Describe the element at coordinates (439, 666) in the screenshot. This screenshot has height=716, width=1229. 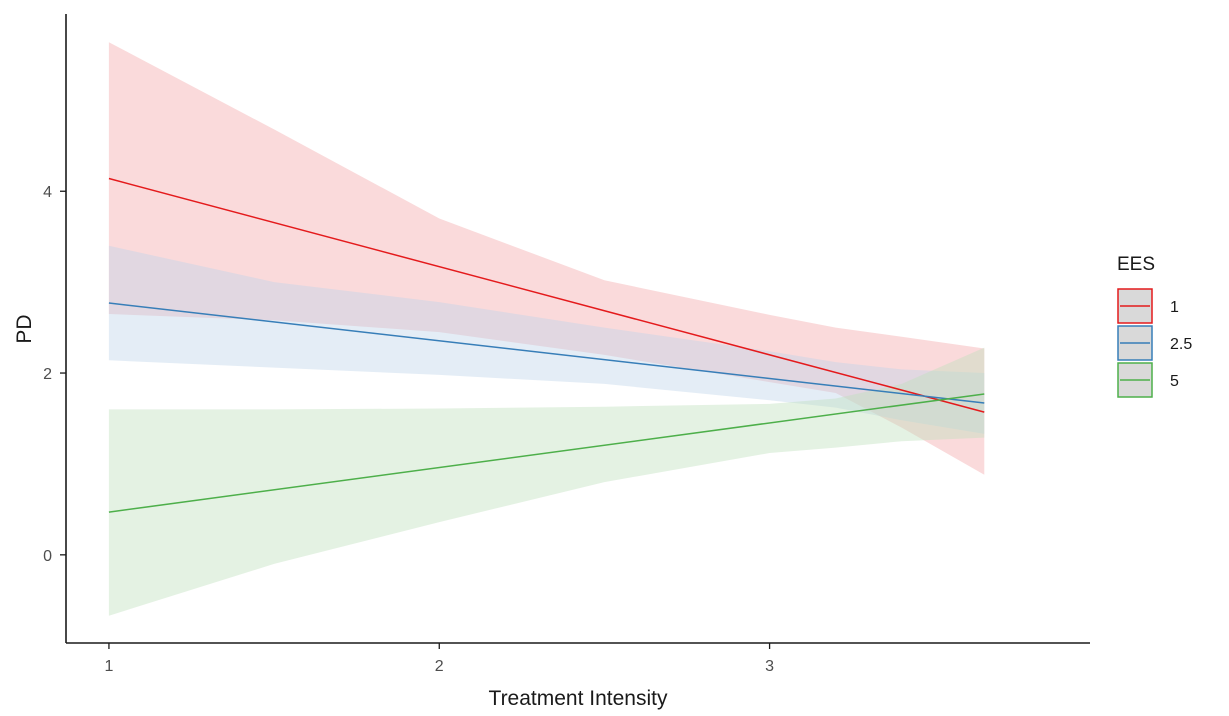
I see `x-tick-label: 2` at that location.